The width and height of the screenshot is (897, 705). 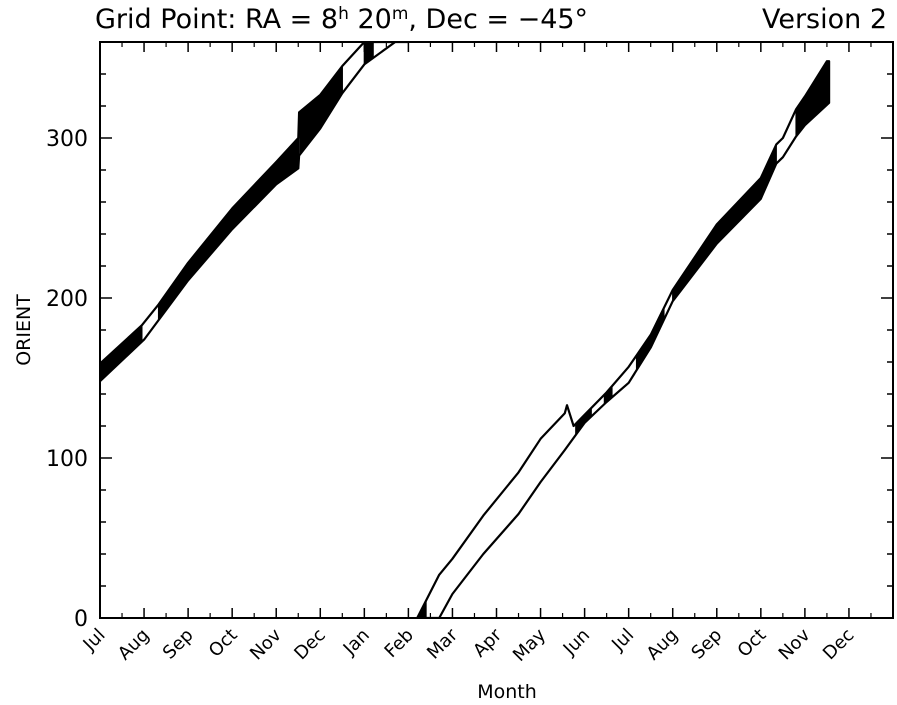 I want to click on x-tick-label: May, so click(x=529, y=644).